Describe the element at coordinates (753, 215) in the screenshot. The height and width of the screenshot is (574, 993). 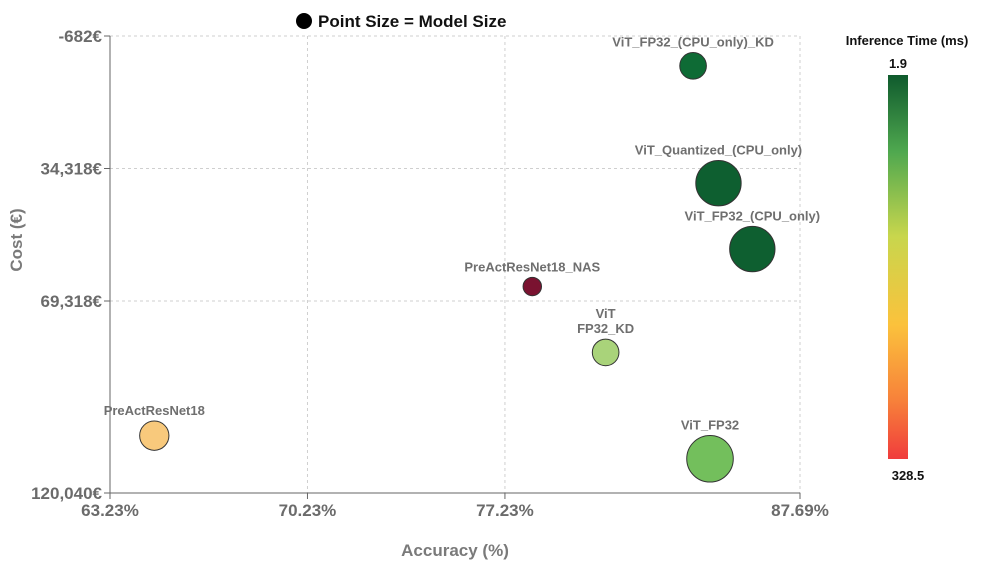
I see `data-point-label: ViT_FP32_(CPU_only)` at that location.